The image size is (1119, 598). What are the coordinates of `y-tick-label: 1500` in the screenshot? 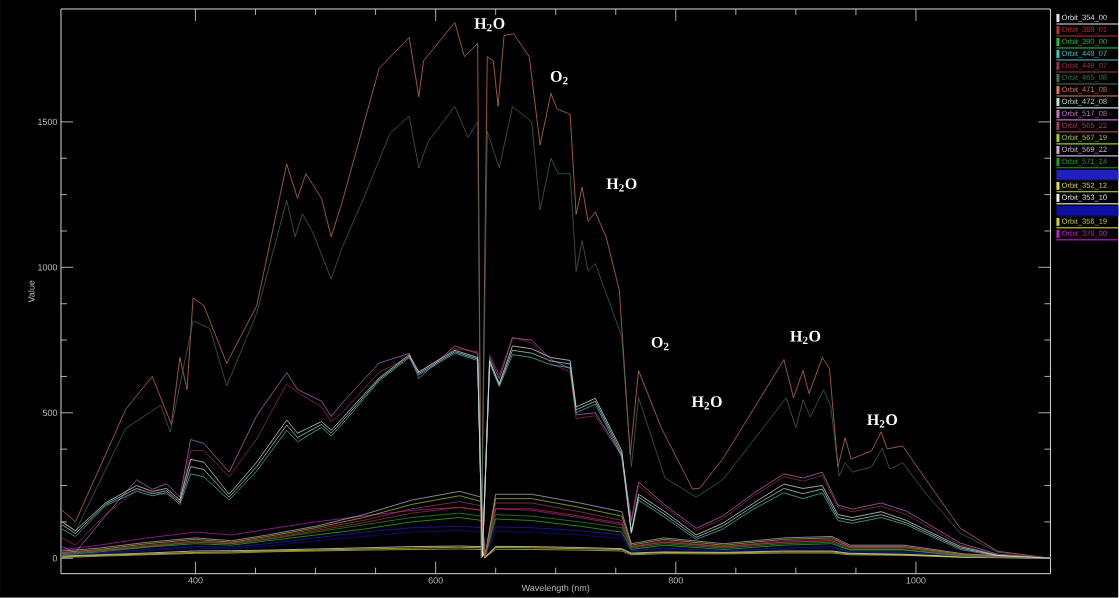 It's located at (48, 122).